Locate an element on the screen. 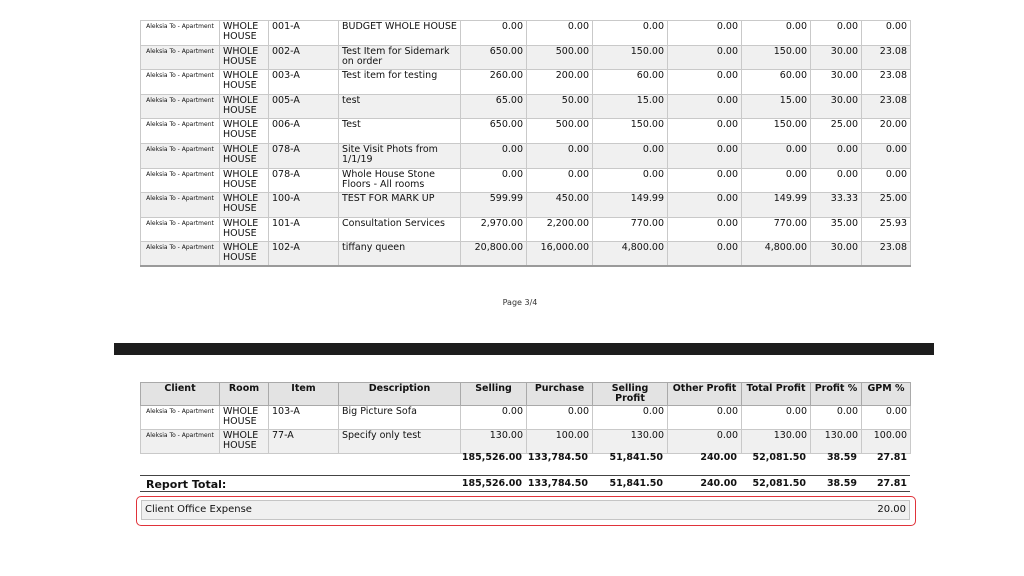 The image size is (1024, 576). row-description: Whole House Stone Floors - All rooms is located at coordinates (399, 180).